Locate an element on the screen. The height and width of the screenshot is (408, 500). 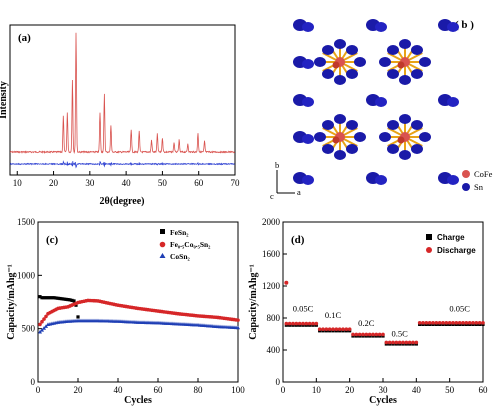
y-tick-label-d: 1600 is located at coordinates (271, 254).